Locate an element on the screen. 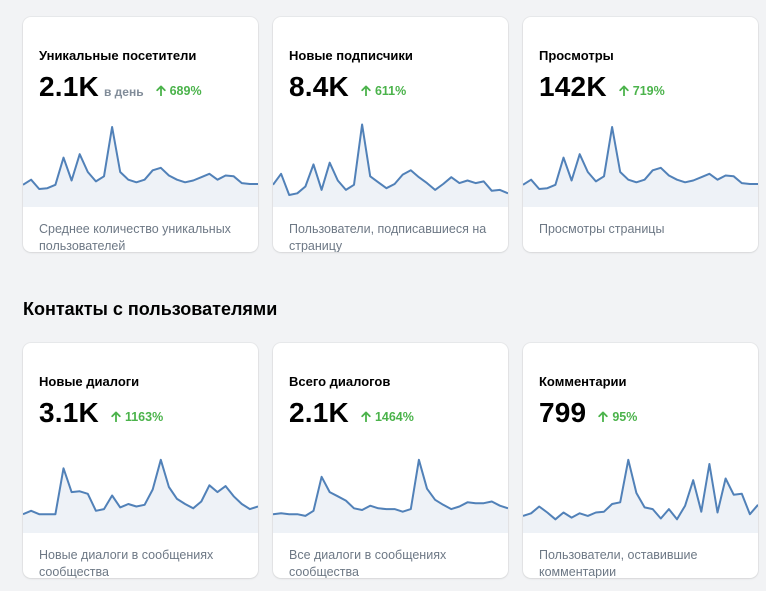 The image size is (766, 591). card-title: Уникальные посетители is located at coordinates (118, 55).